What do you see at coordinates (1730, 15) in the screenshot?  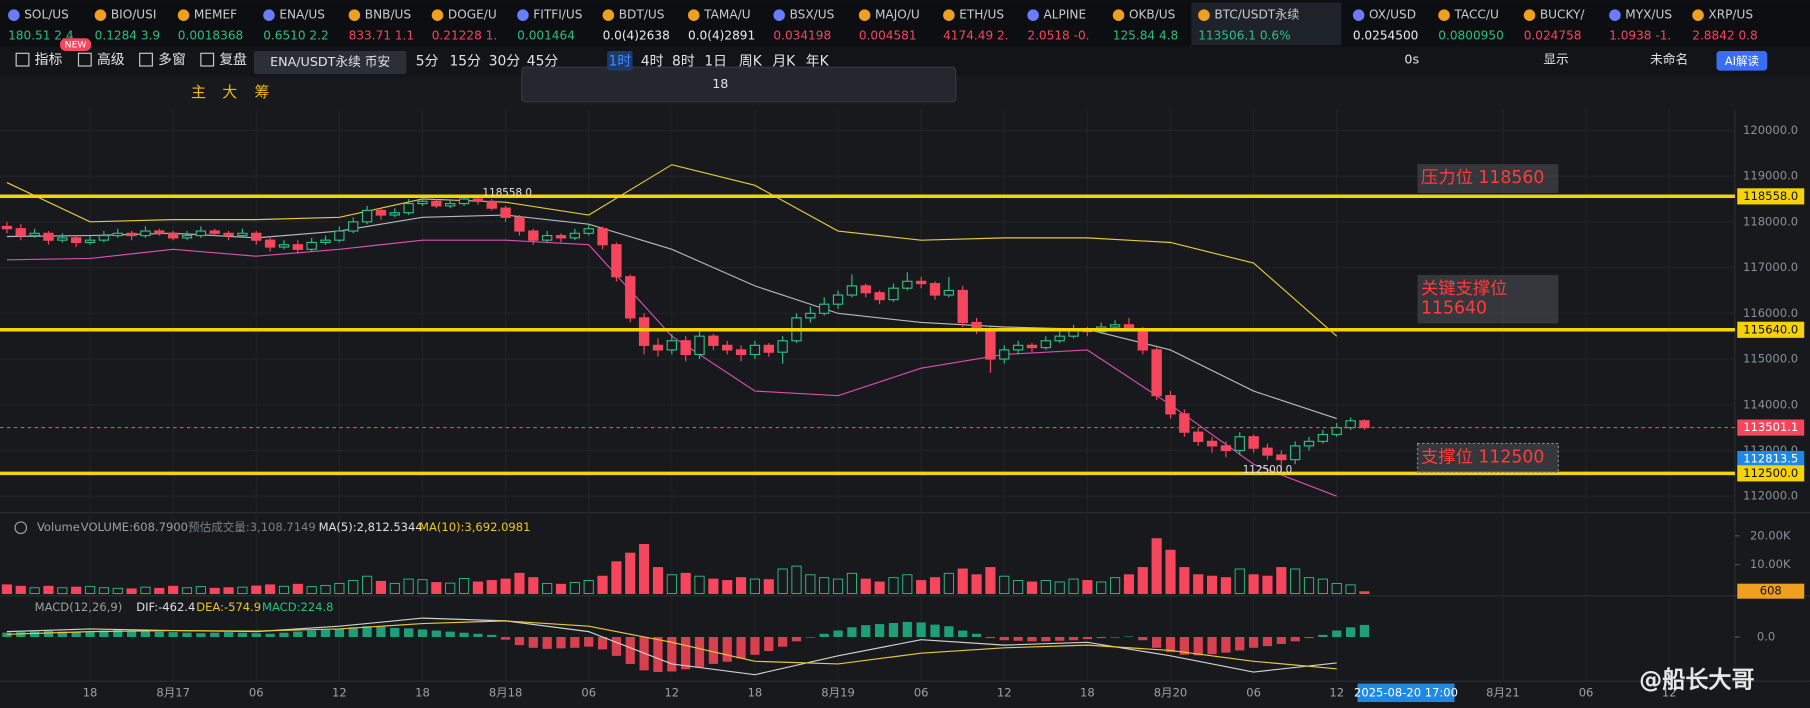 I see `ticker-name: XRP/US` at bounding box center [1730, 15].